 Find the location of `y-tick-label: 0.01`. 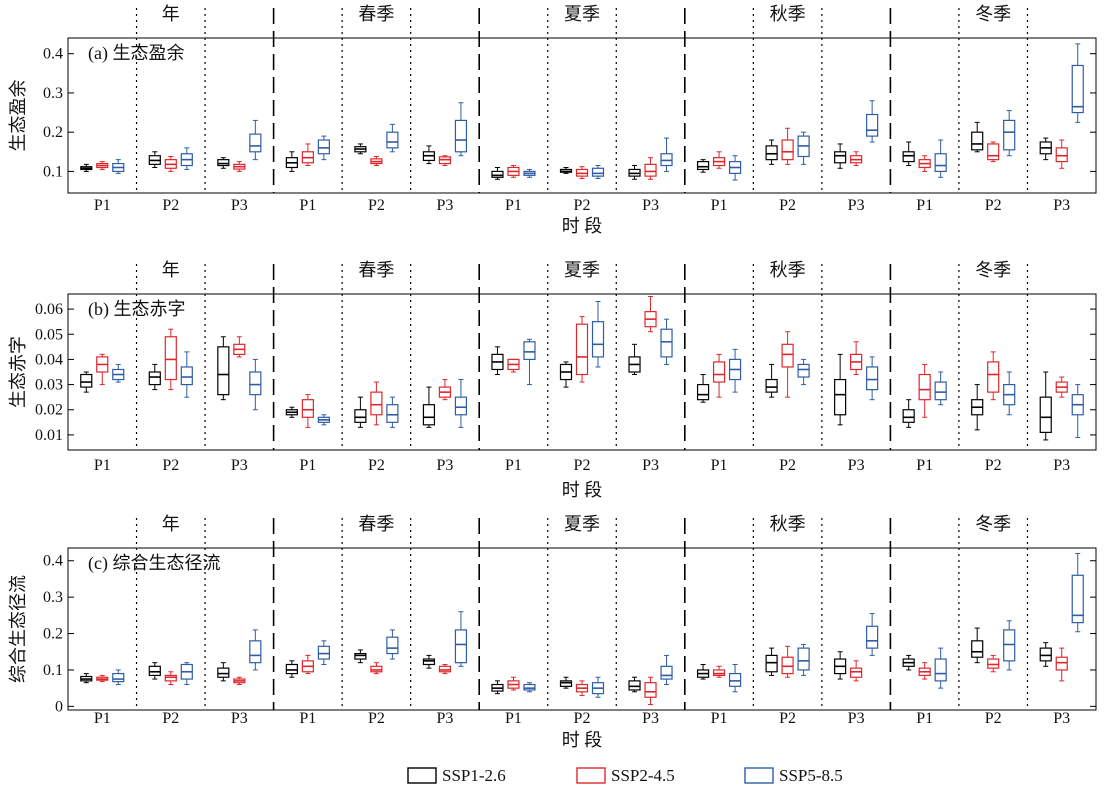

y-tick-label: 0.01 is located at coordinates (49, 435).